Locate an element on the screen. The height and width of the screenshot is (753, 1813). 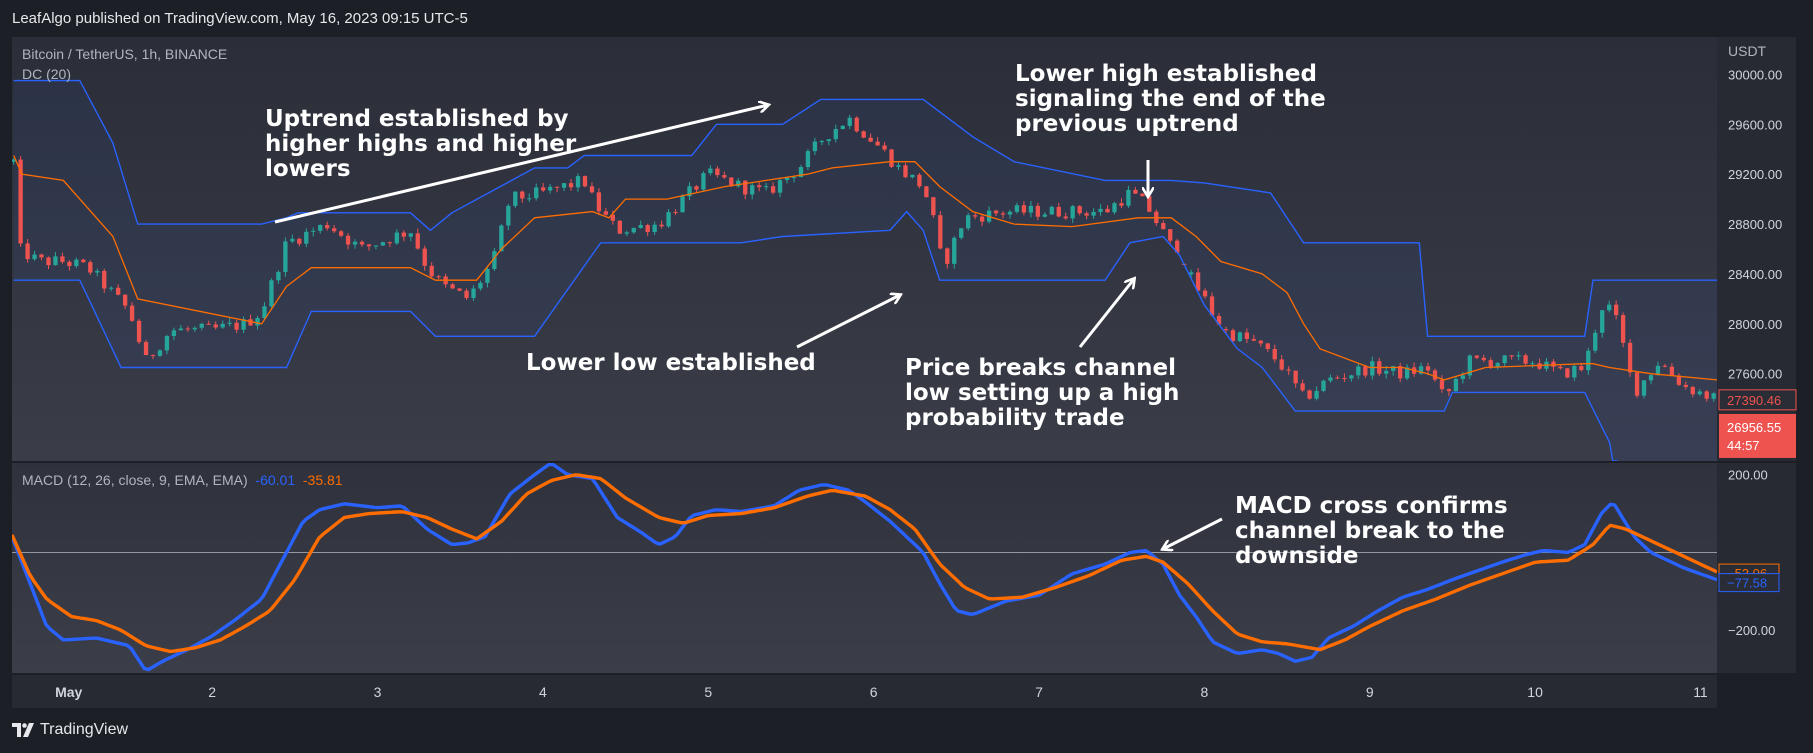
lower-low-arrow is located at coordinates (848, 322).